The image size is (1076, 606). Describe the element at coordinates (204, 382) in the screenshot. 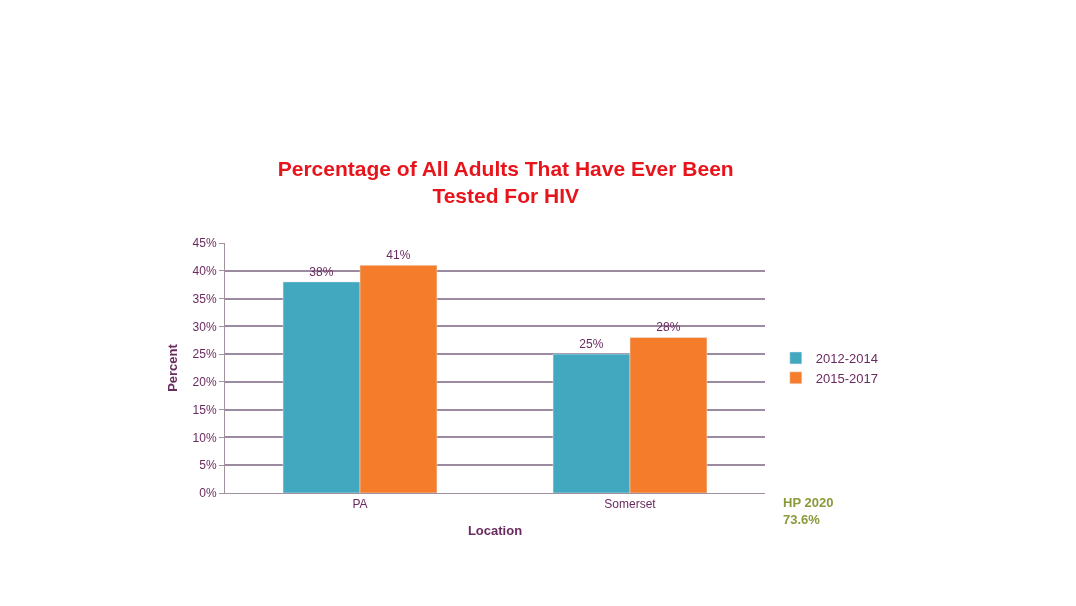

I see `y-tick-label: 20%` at that location.